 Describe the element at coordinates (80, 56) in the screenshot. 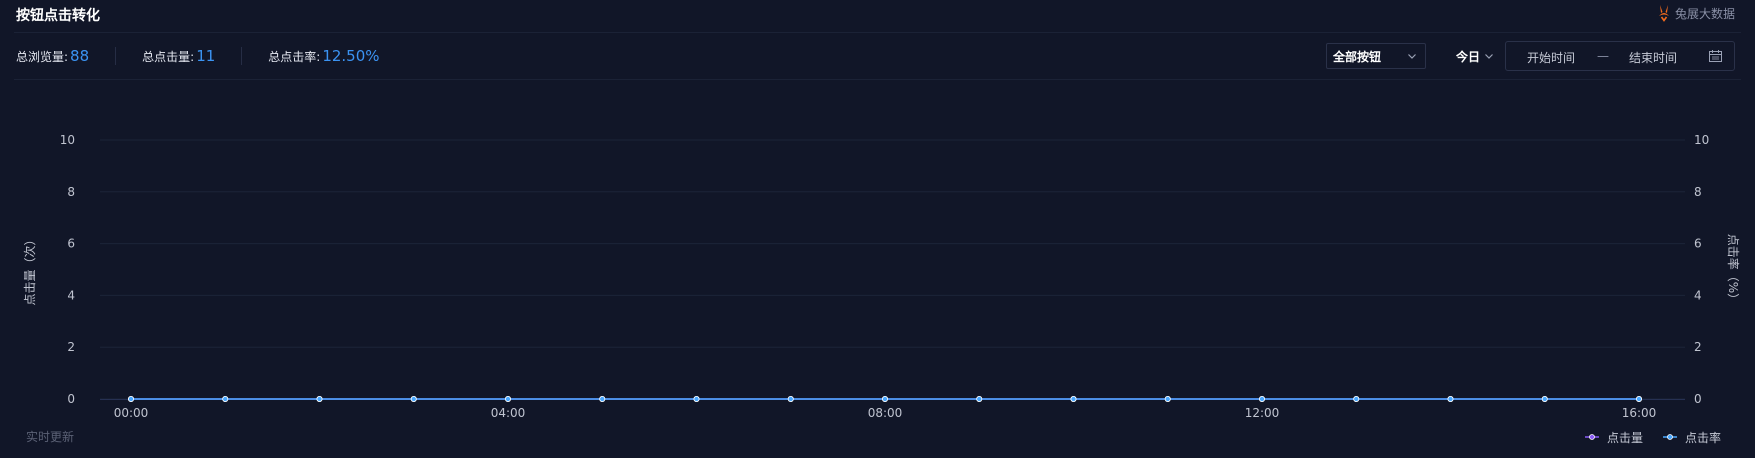

I see `stat-value: 88` at that location.